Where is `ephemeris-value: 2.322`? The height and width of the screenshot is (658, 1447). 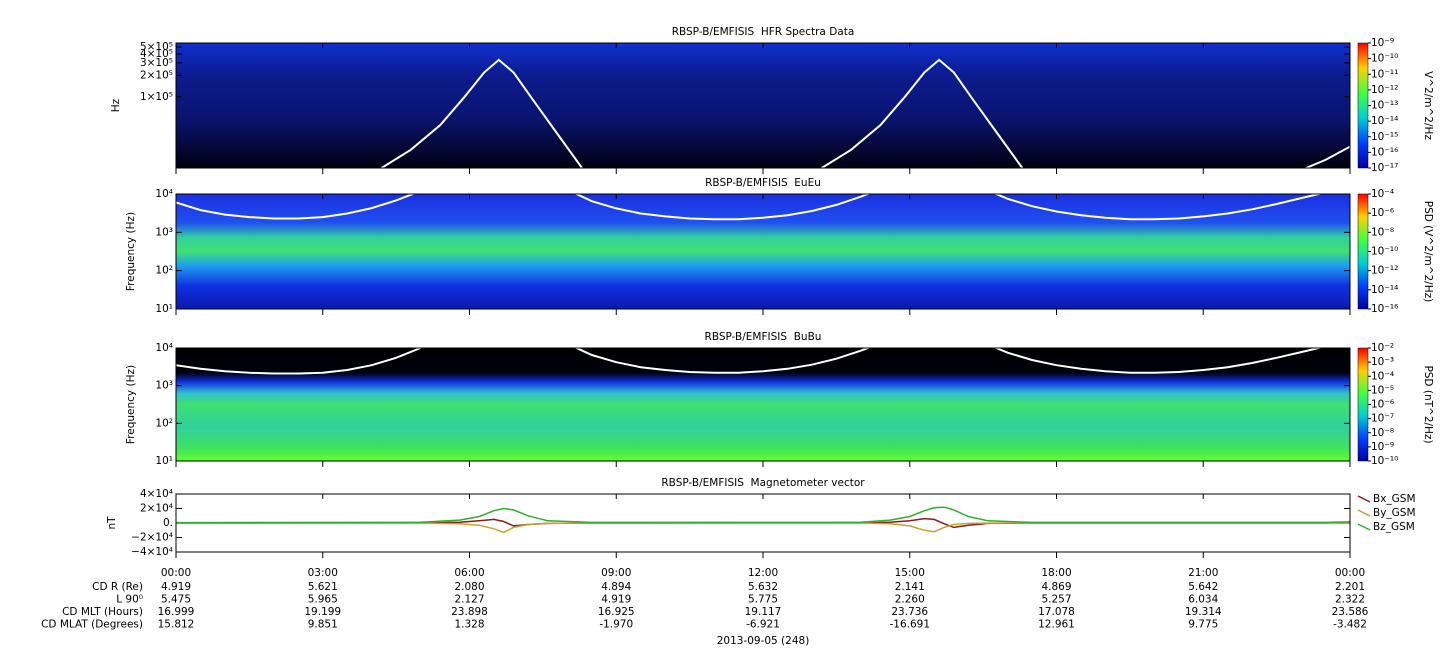
ephemeris-value: 2.322 is located at coordinates (1350, 600).